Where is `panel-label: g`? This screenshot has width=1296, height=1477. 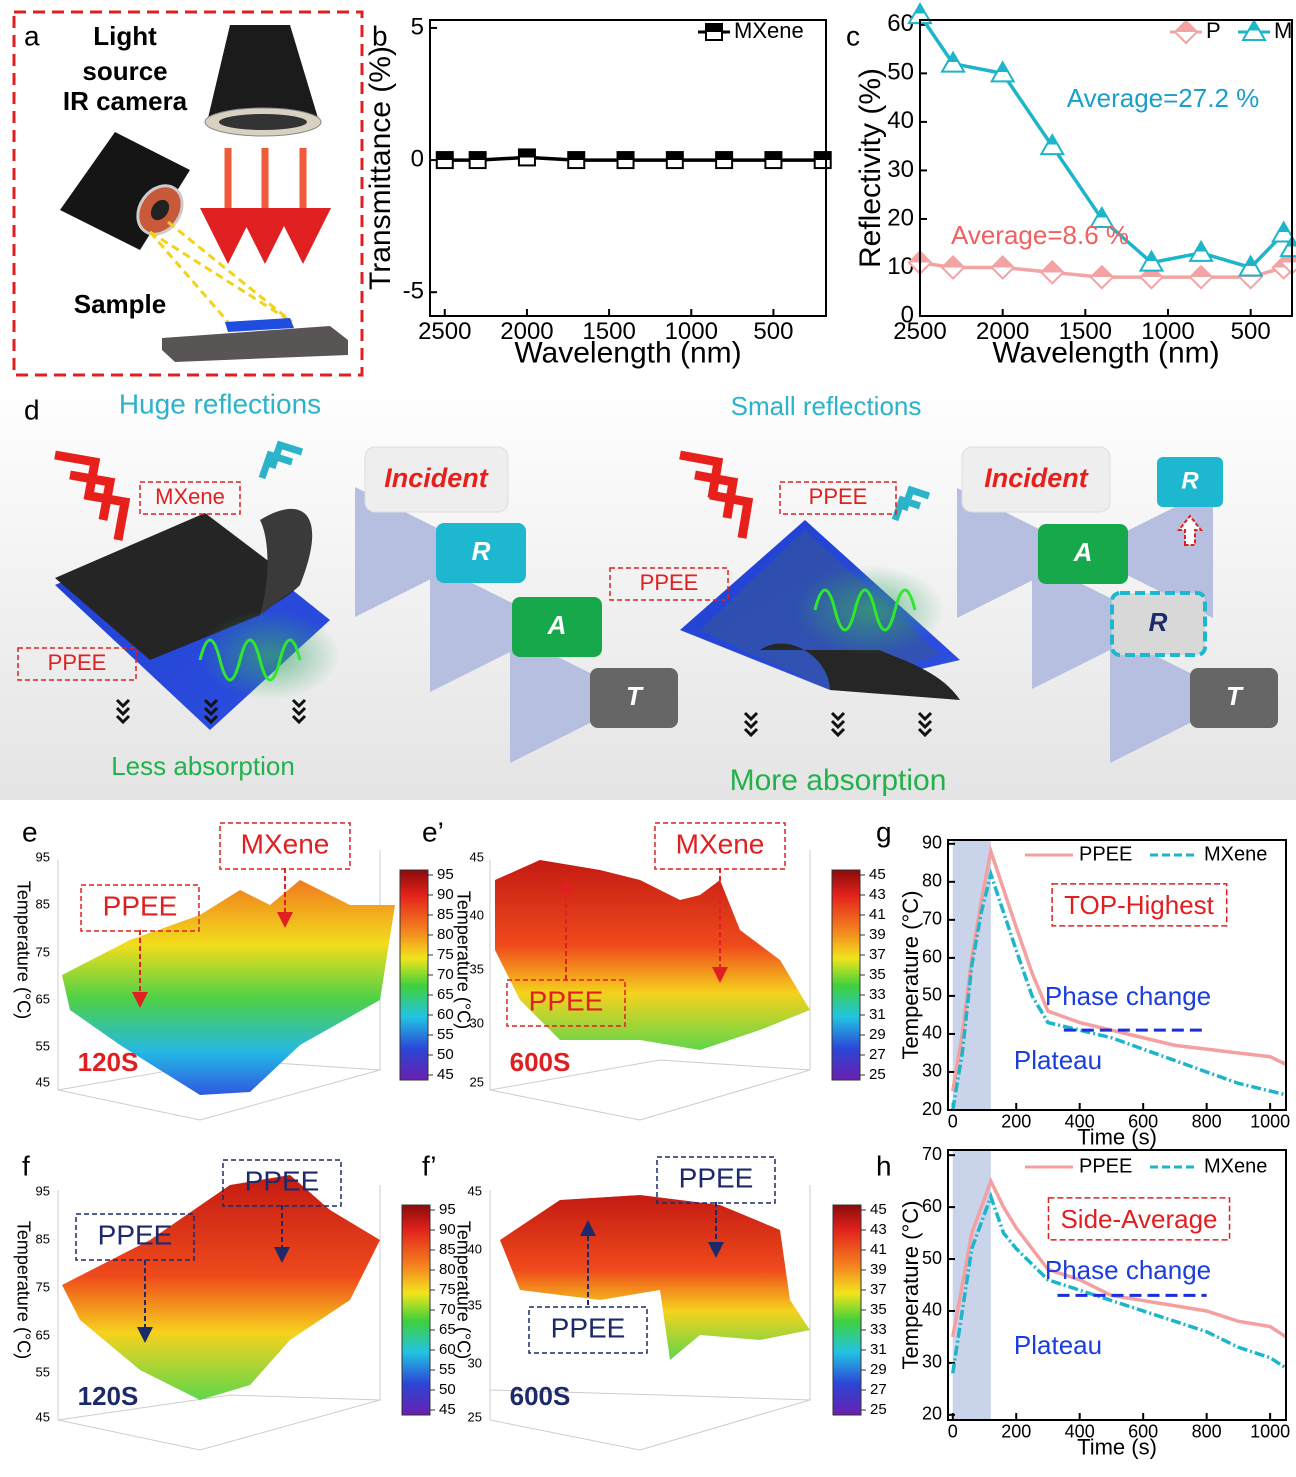
panel-label: g is located at coordinates (884, 831).